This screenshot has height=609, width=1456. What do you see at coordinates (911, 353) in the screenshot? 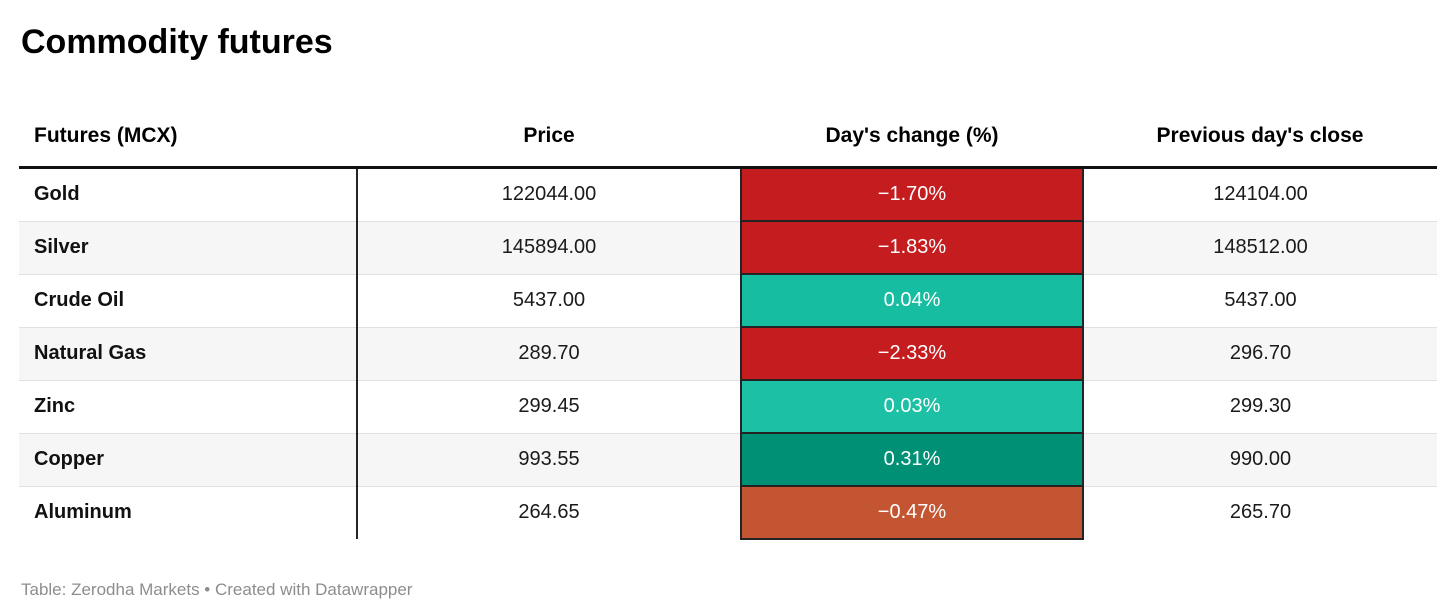
I see `cell-day-change: −2.33%` at bounding box center [911, 353].